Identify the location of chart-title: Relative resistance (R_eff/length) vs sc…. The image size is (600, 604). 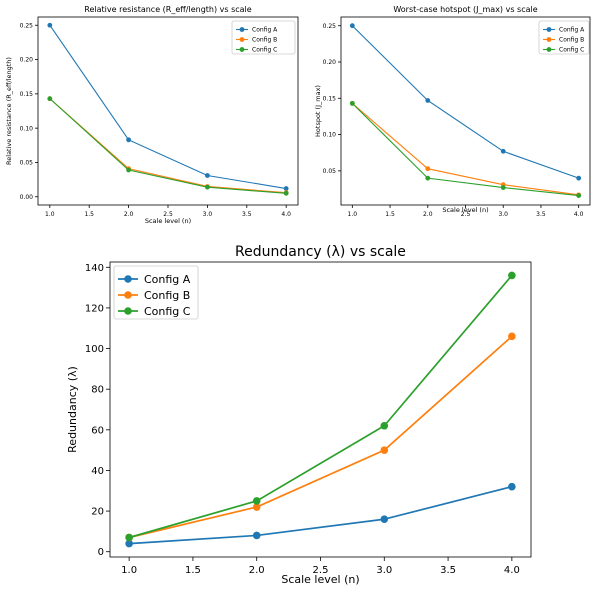
(167, 9).